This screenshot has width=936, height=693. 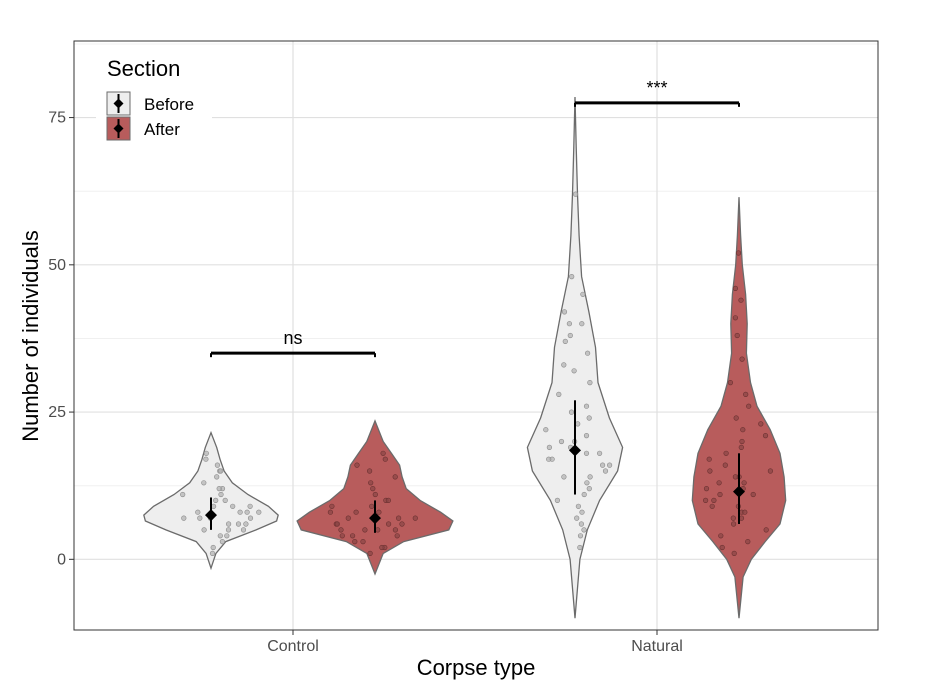 I want to click on legend: Section Before After, so click(x=154, y=98).